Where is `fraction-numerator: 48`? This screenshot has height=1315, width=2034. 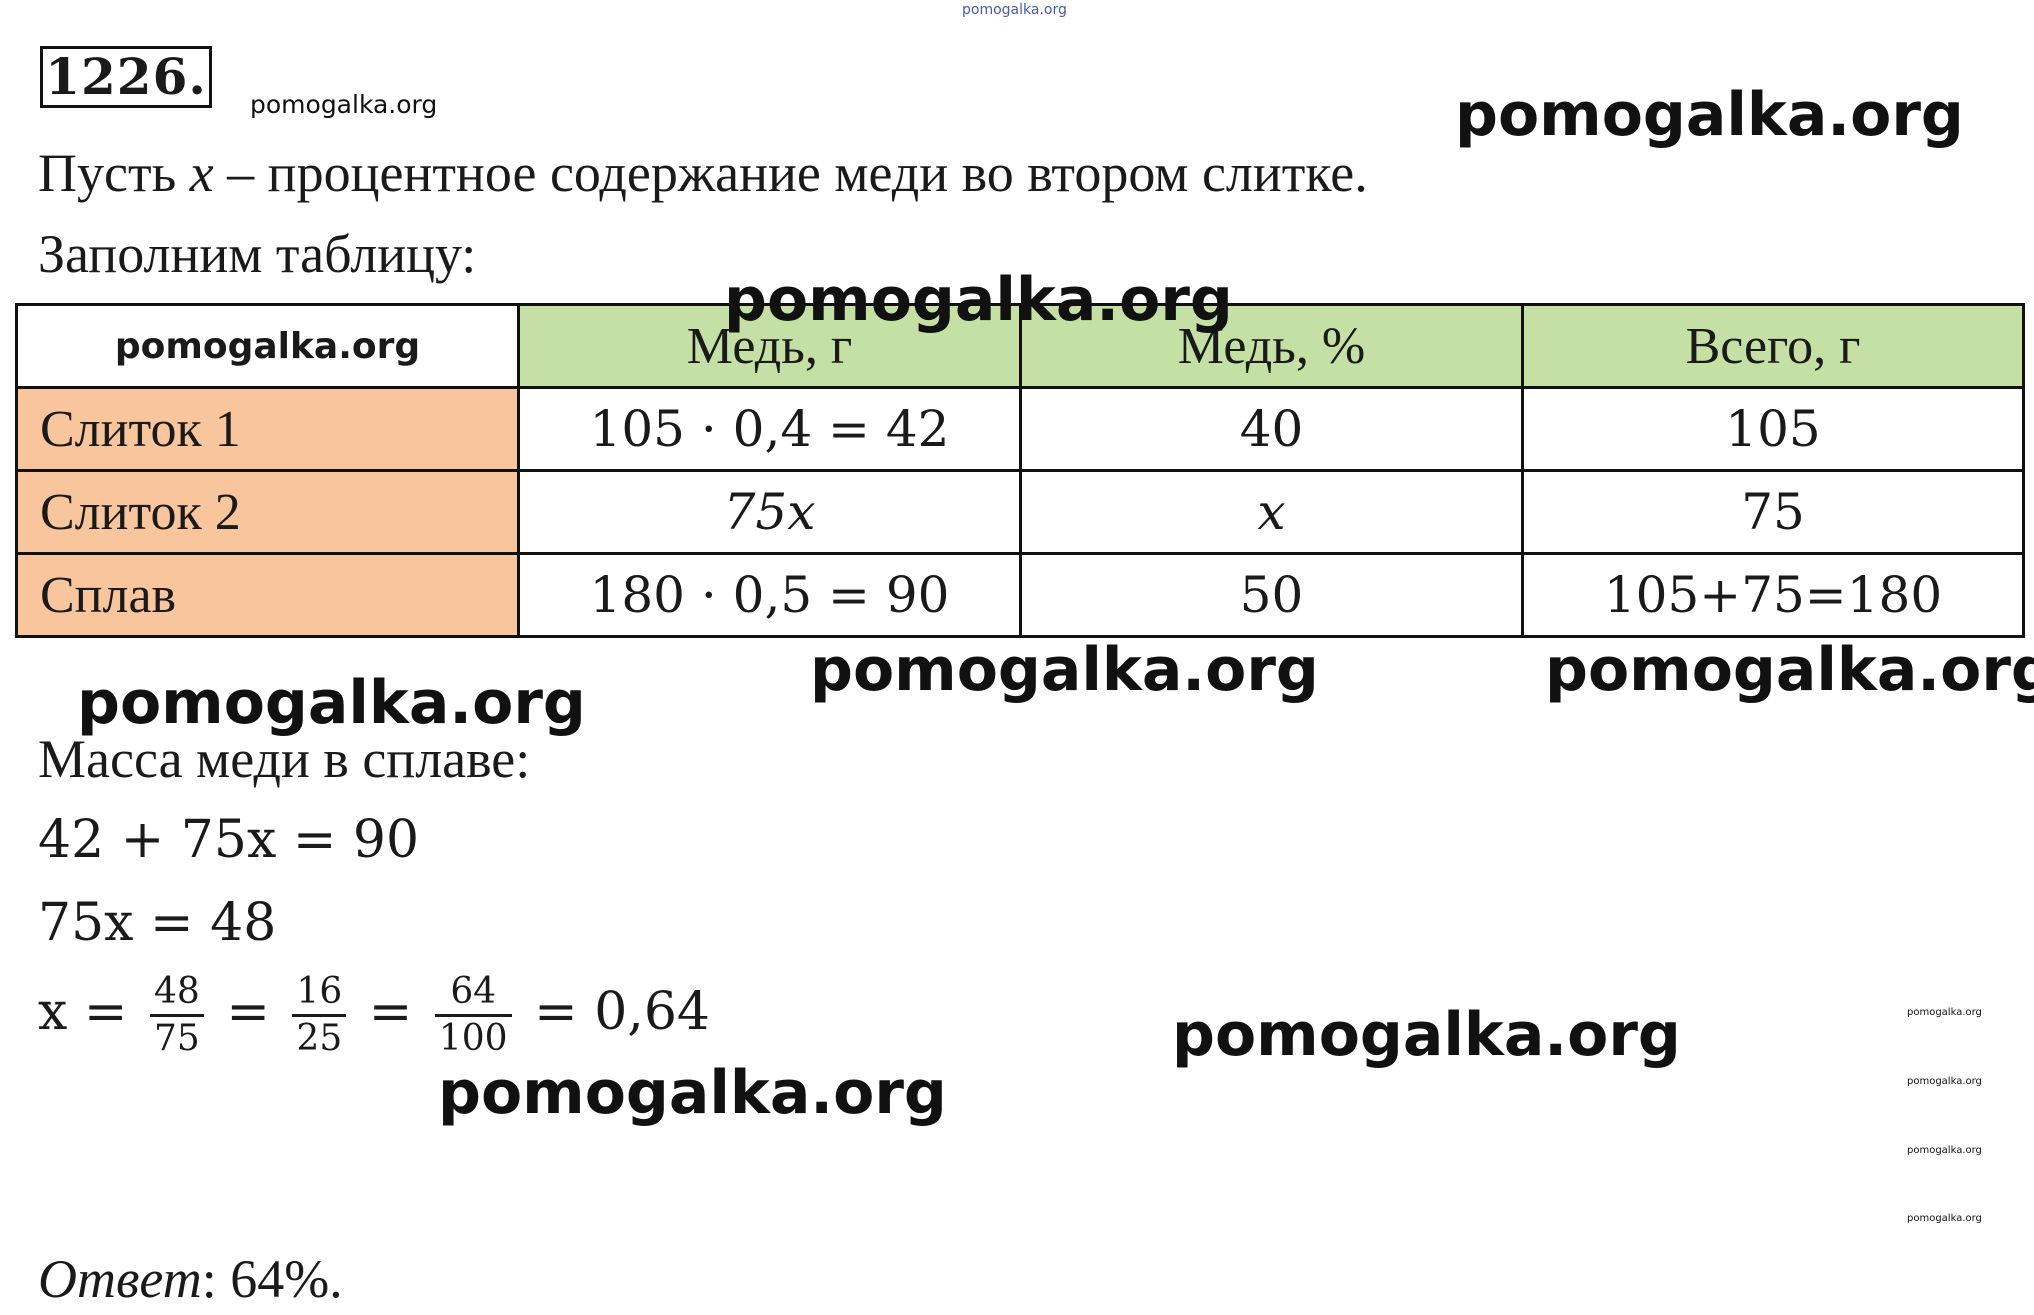
fraction-numerator: 48 is located at coordinates (176, 993).